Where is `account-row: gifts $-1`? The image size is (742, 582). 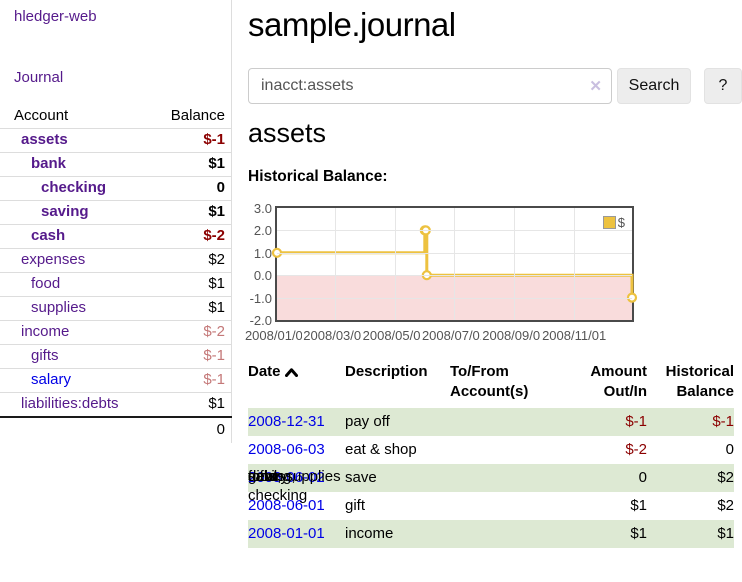
account-row: gifts $-1 is located at coordinates (116, 356).